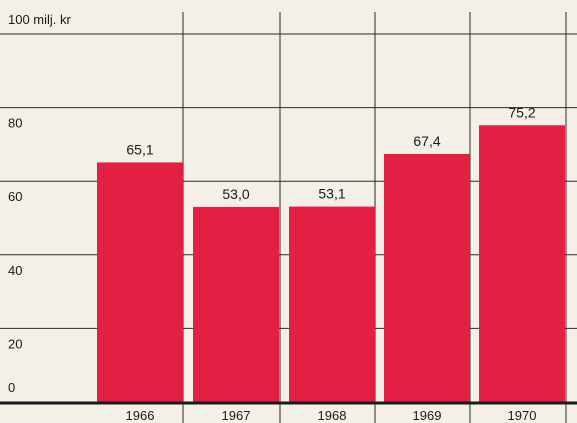 Image resolution: width=577 pixels, height=423 pixels. Describe the element at coordinates (15, 123) in the screenshot. I see `y-tick-label-80: 80` at that location.